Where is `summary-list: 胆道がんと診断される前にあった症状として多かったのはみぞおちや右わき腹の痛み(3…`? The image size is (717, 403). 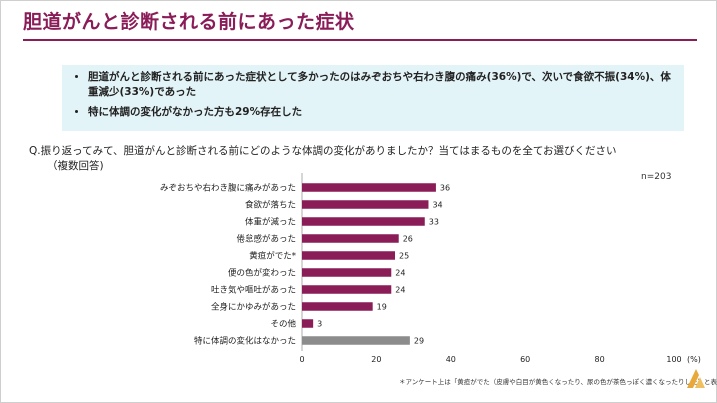 summary-list: 胆道がんと診断される前にあった症状として多かったのはみぞおちや右わき腹の痛み(3… is located at coordinates (374, 95).